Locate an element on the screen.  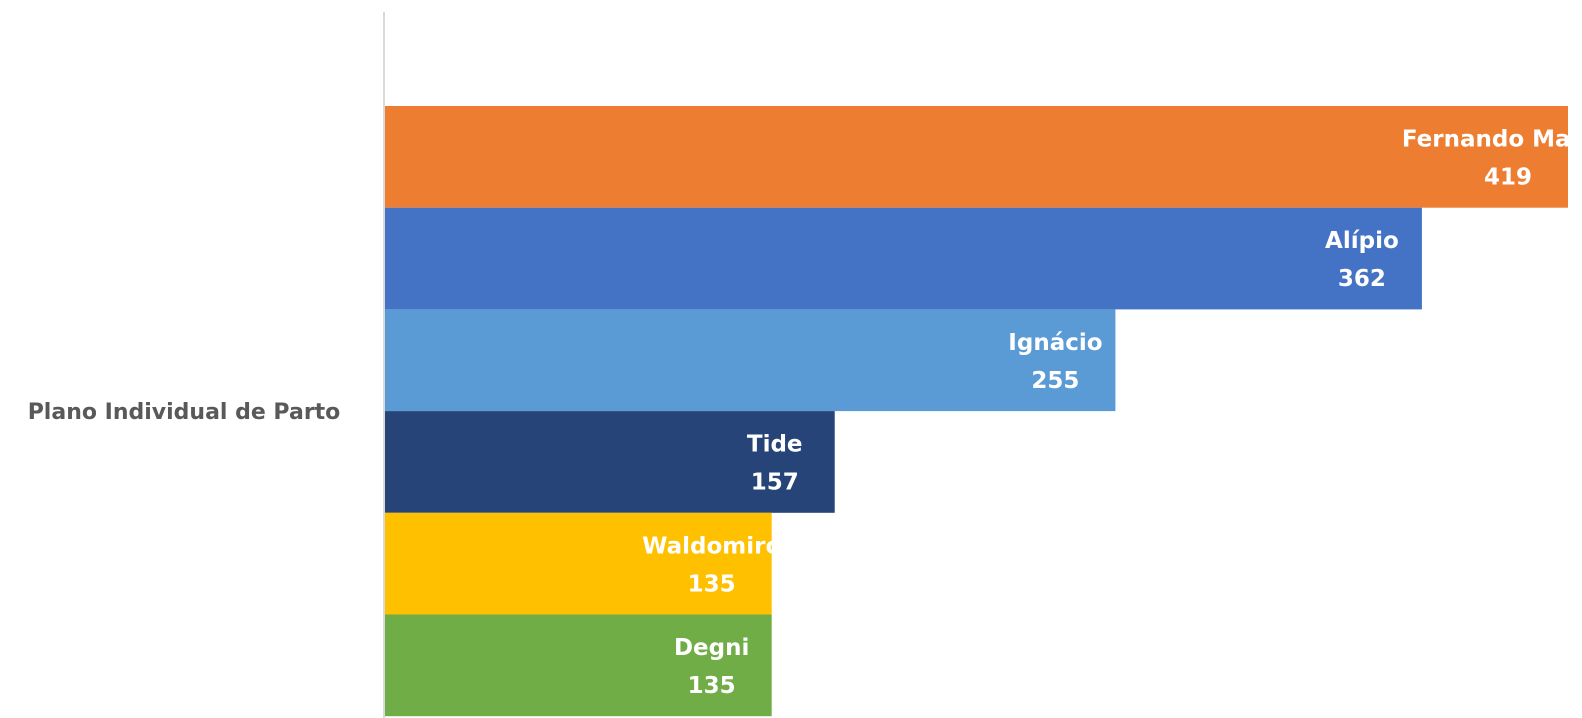
data-label-name: Tide is located at coordinates (775, 445).